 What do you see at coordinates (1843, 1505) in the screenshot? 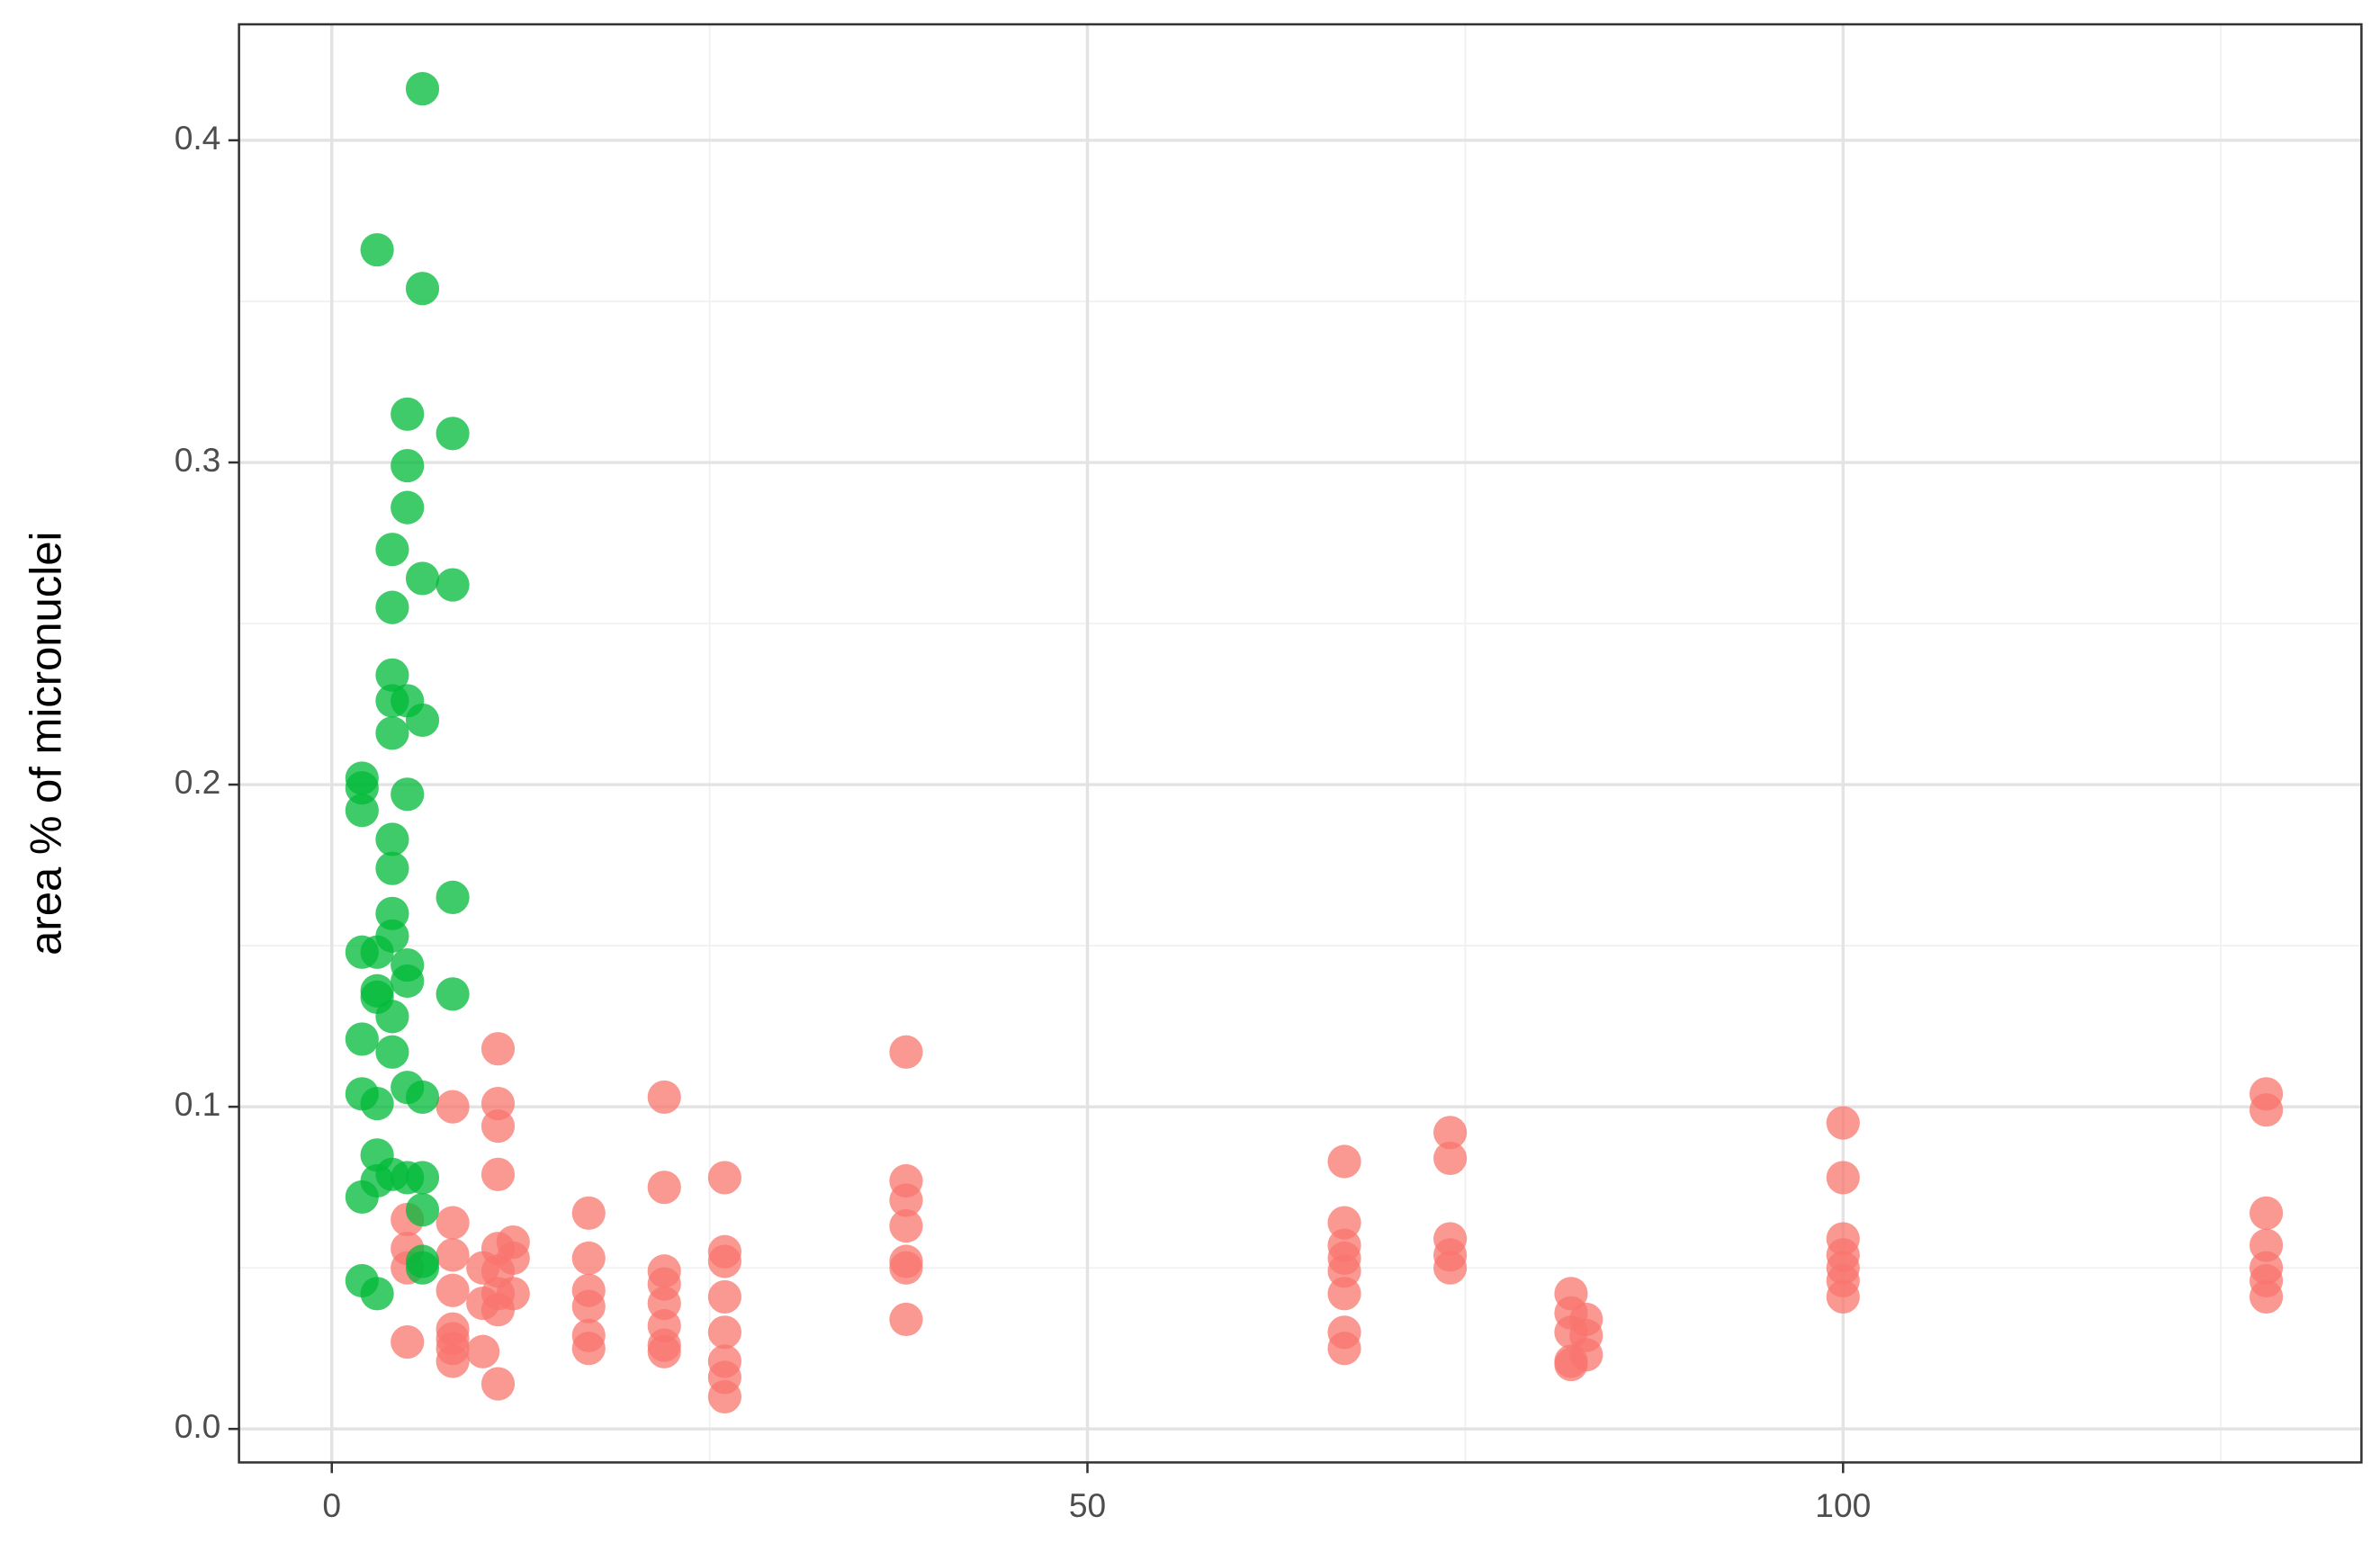
I see `x-tick-label: 100` at bounding box center [1843, 1505].